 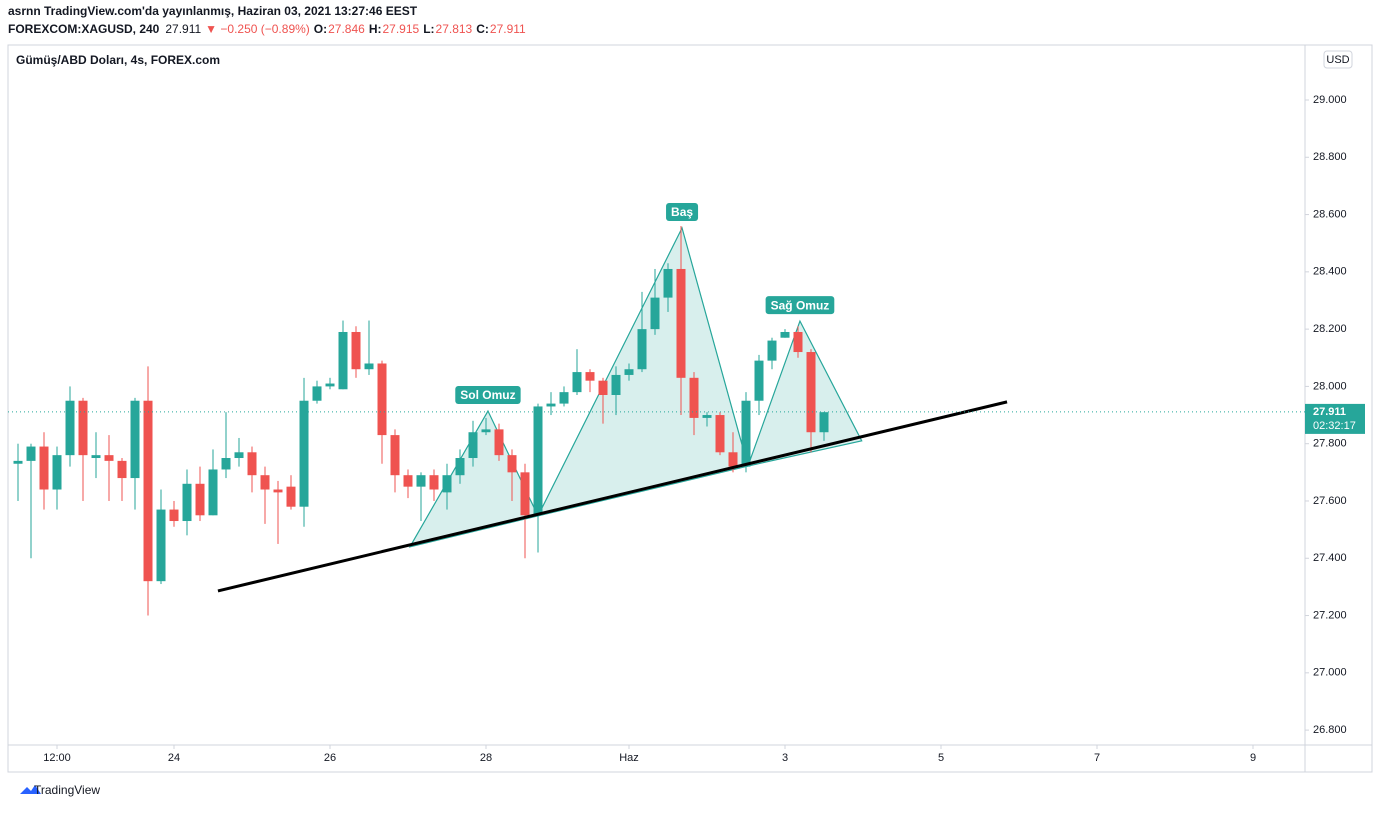 What do you see at coordinates (174, 758) in the screenshot?
I see `x-tick-label: 24` at bounding box center [174, 758].